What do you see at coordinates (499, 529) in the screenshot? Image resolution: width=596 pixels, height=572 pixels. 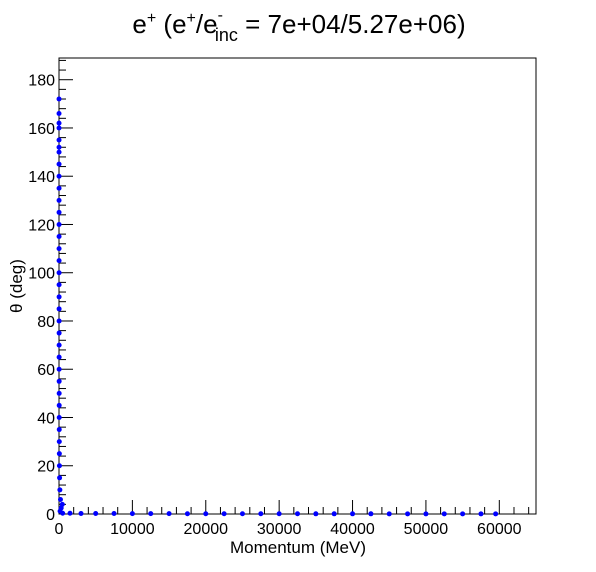 I see `x-tick-label: 60000` at bounding box center [499, 529].